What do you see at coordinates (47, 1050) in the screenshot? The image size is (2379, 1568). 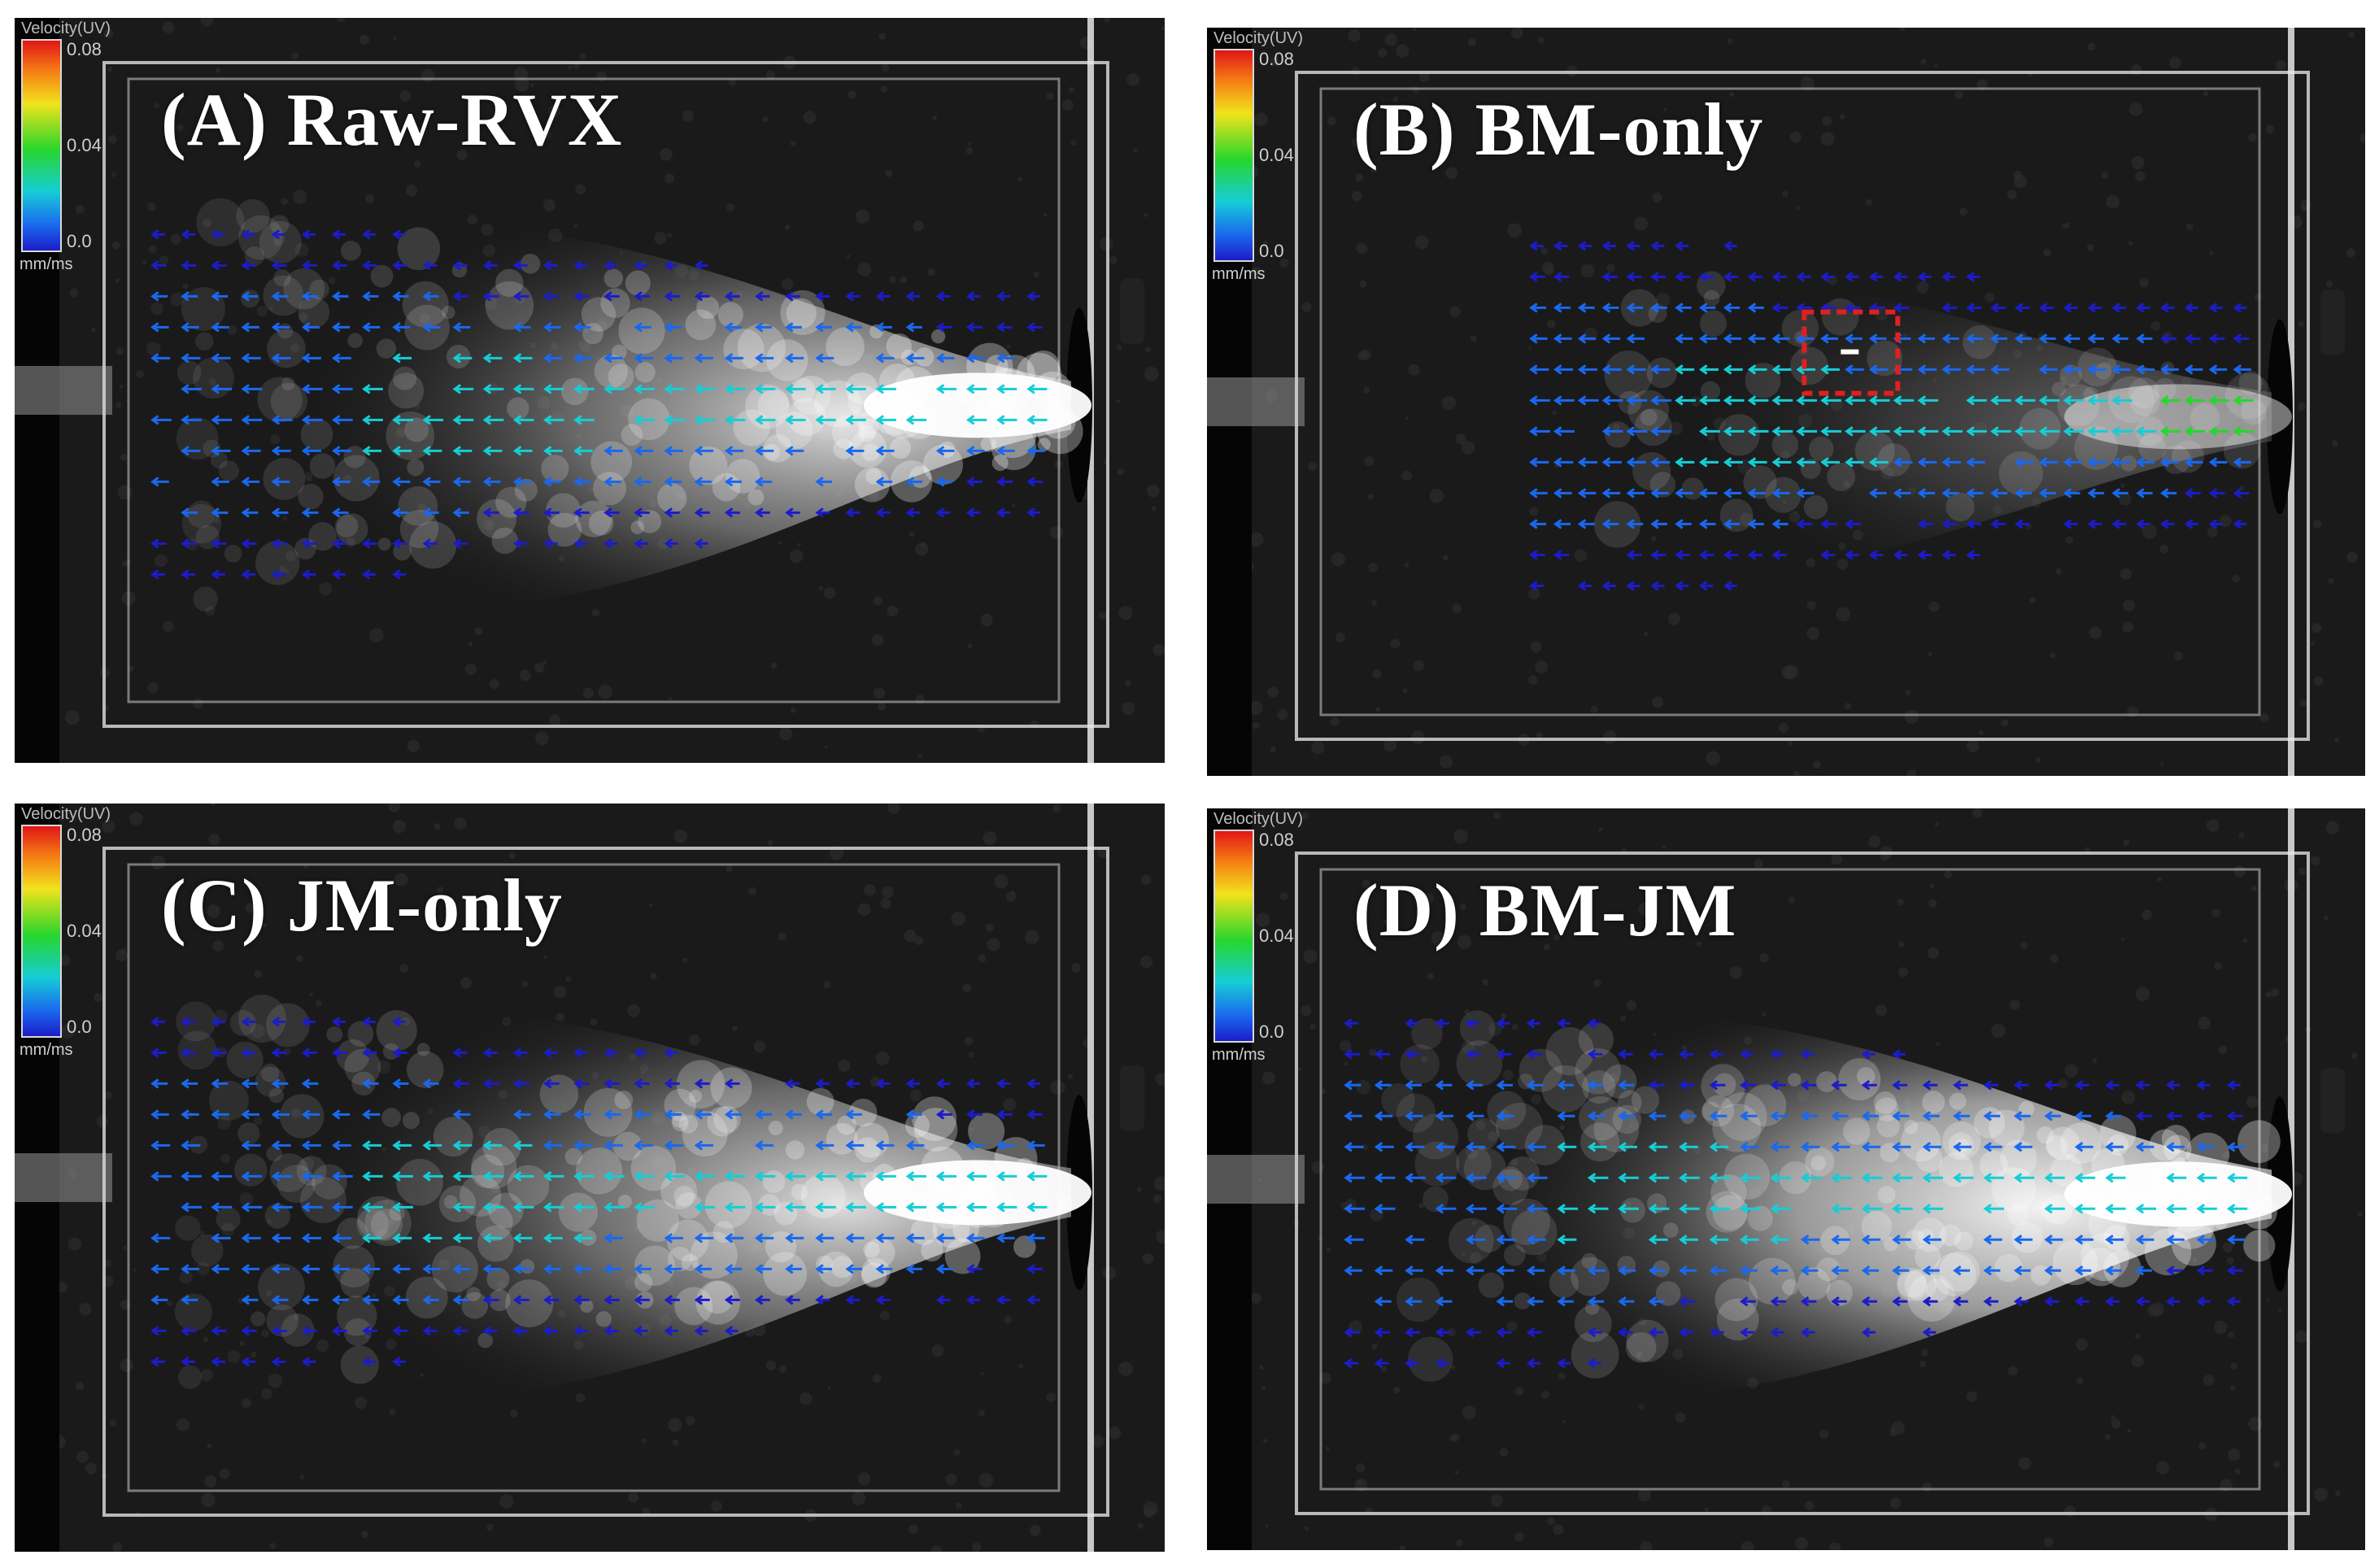 I see `colorbar-unit: mm/ms` at bounding box center [47, 1050].